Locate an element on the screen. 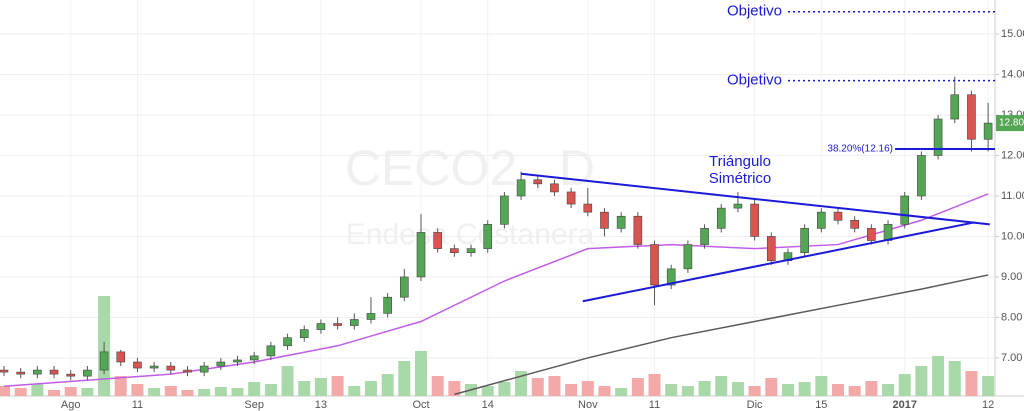 The height and width of the screenshot is (411, 1024). pattern-label: Triángulo is located at coordinates (740, 161).